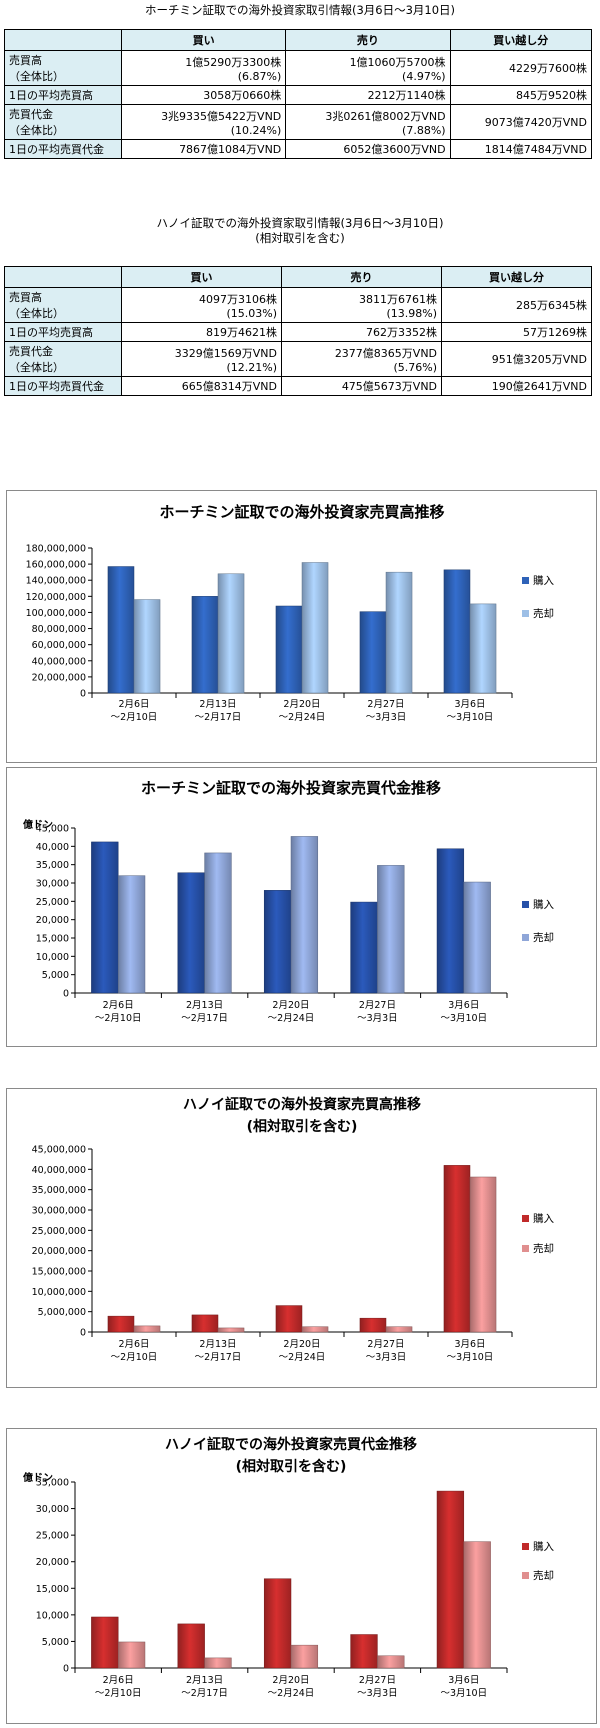 This screenshot has height=1728, width=600. Describe the element at coordinates (252, 313) in the screenshot. I see `cell-value-line: (15.03%)` at that location.